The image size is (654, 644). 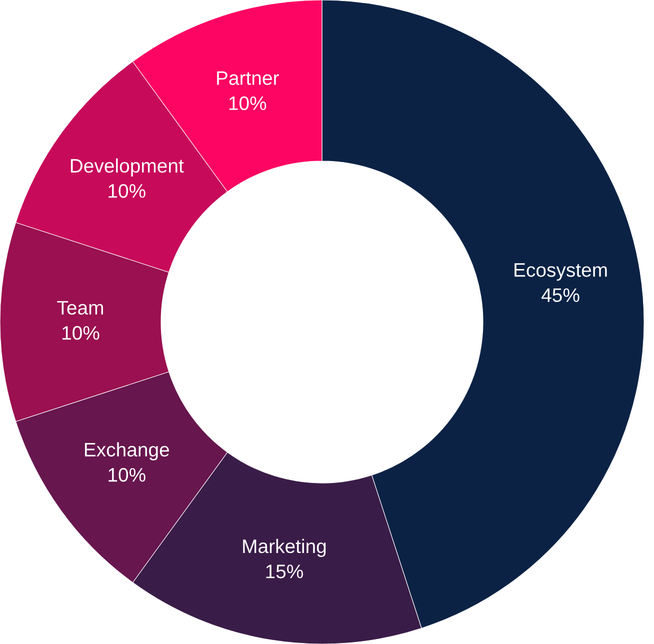 What do you see at coordinates (561, 295) in the screenshot?
I see `data-label: 45%` at bounding box center [561, 295].